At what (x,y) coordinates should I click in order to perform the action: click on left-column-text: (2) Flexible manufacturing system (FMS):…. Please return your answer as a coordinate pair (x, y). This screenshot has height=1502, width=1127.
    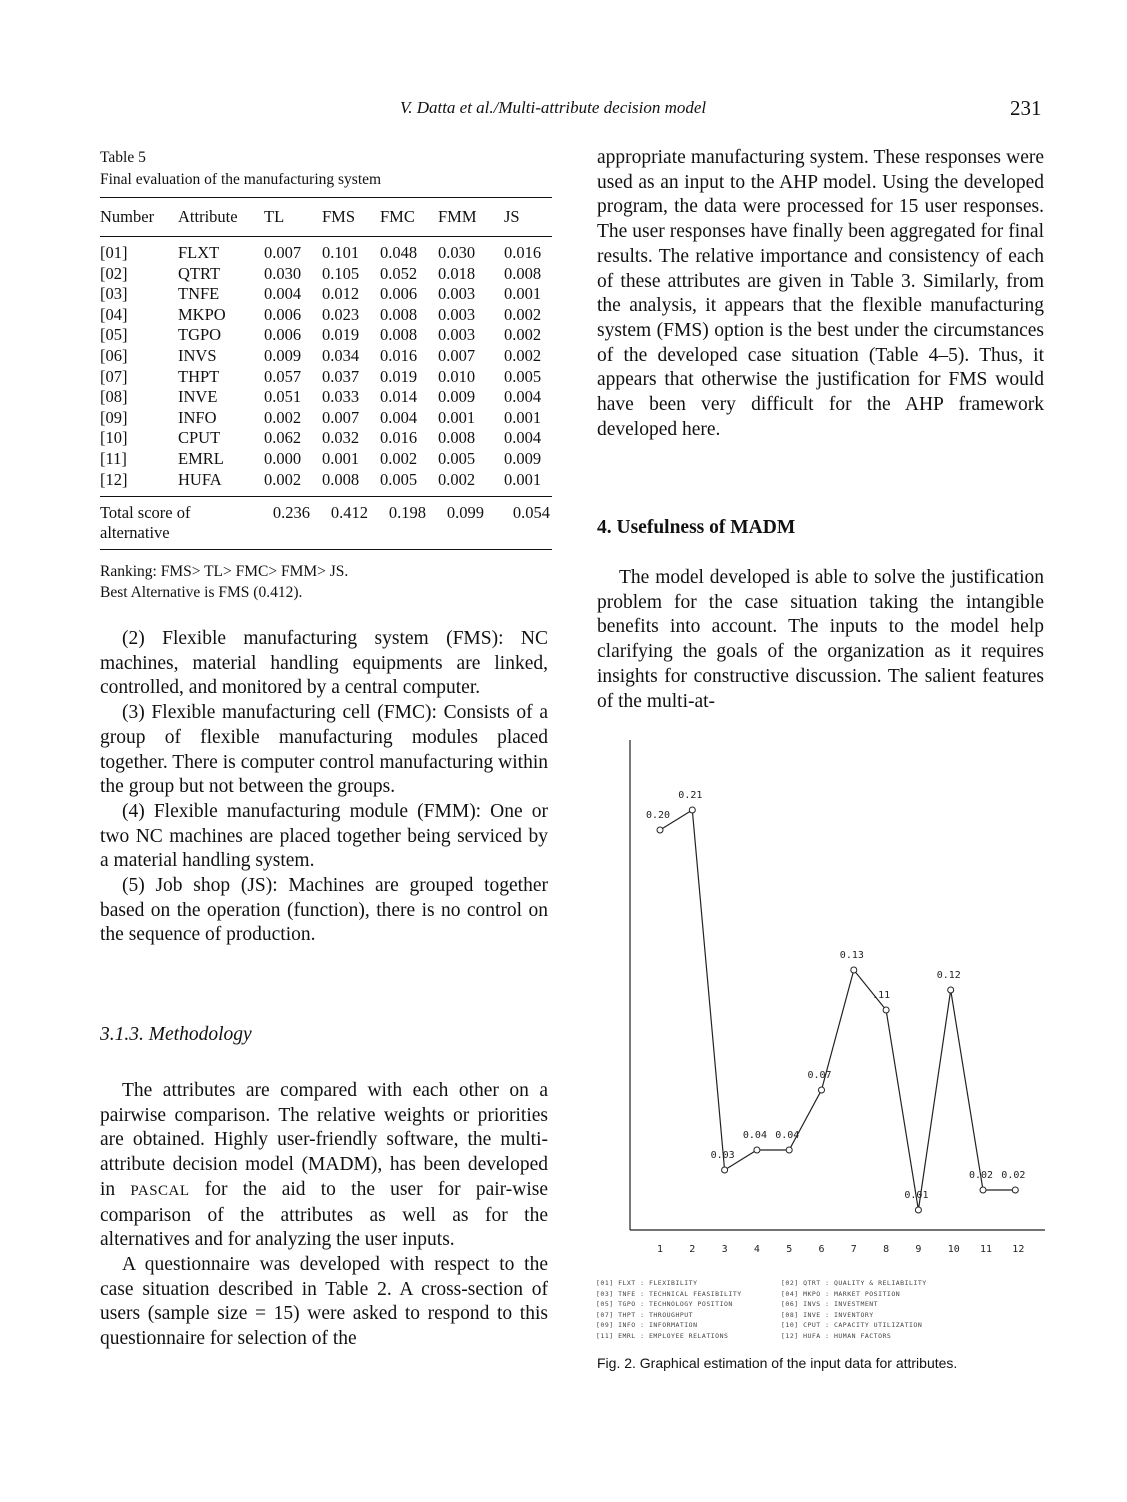
    Looking at the image, I should click on (324, 787).